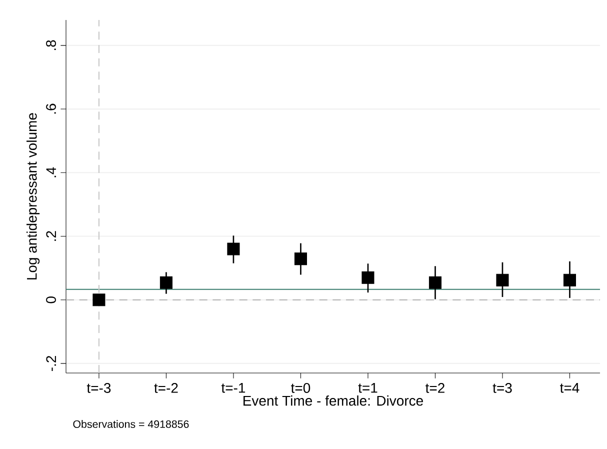  Describe the element at coordinates (51, 300) in the screenshot. I see `y-tick-label: 0` at that location.